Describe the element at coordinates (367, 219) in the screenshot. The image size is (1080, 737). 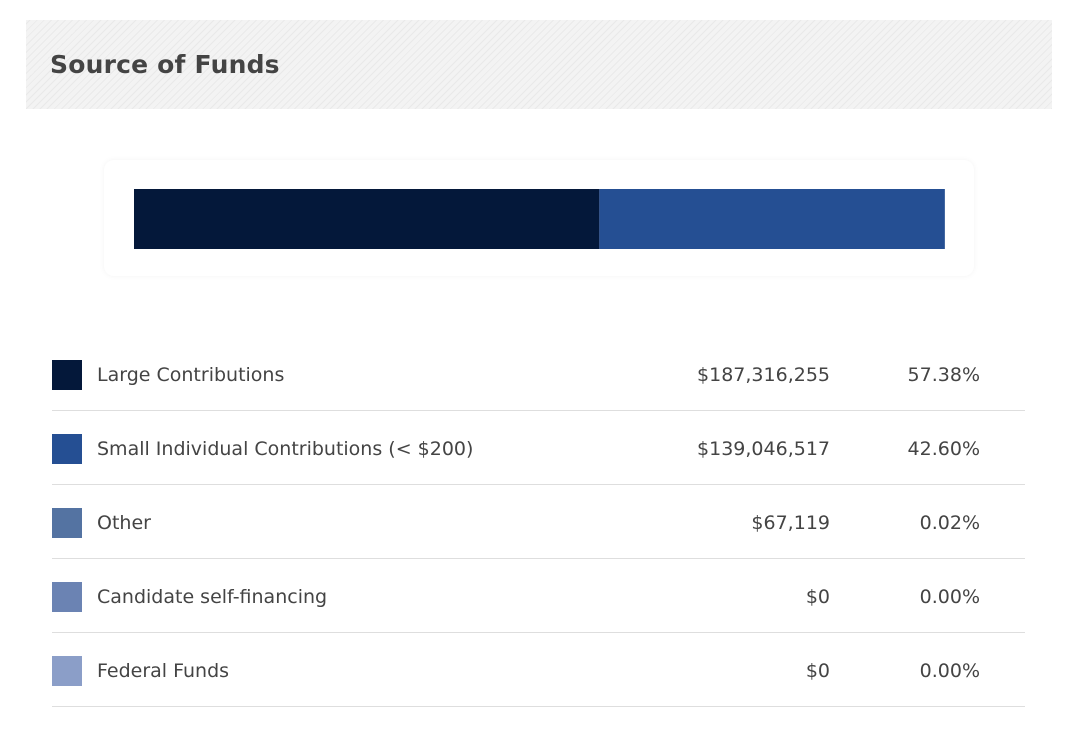
I see `bar-segment-large-contributions` at that location.